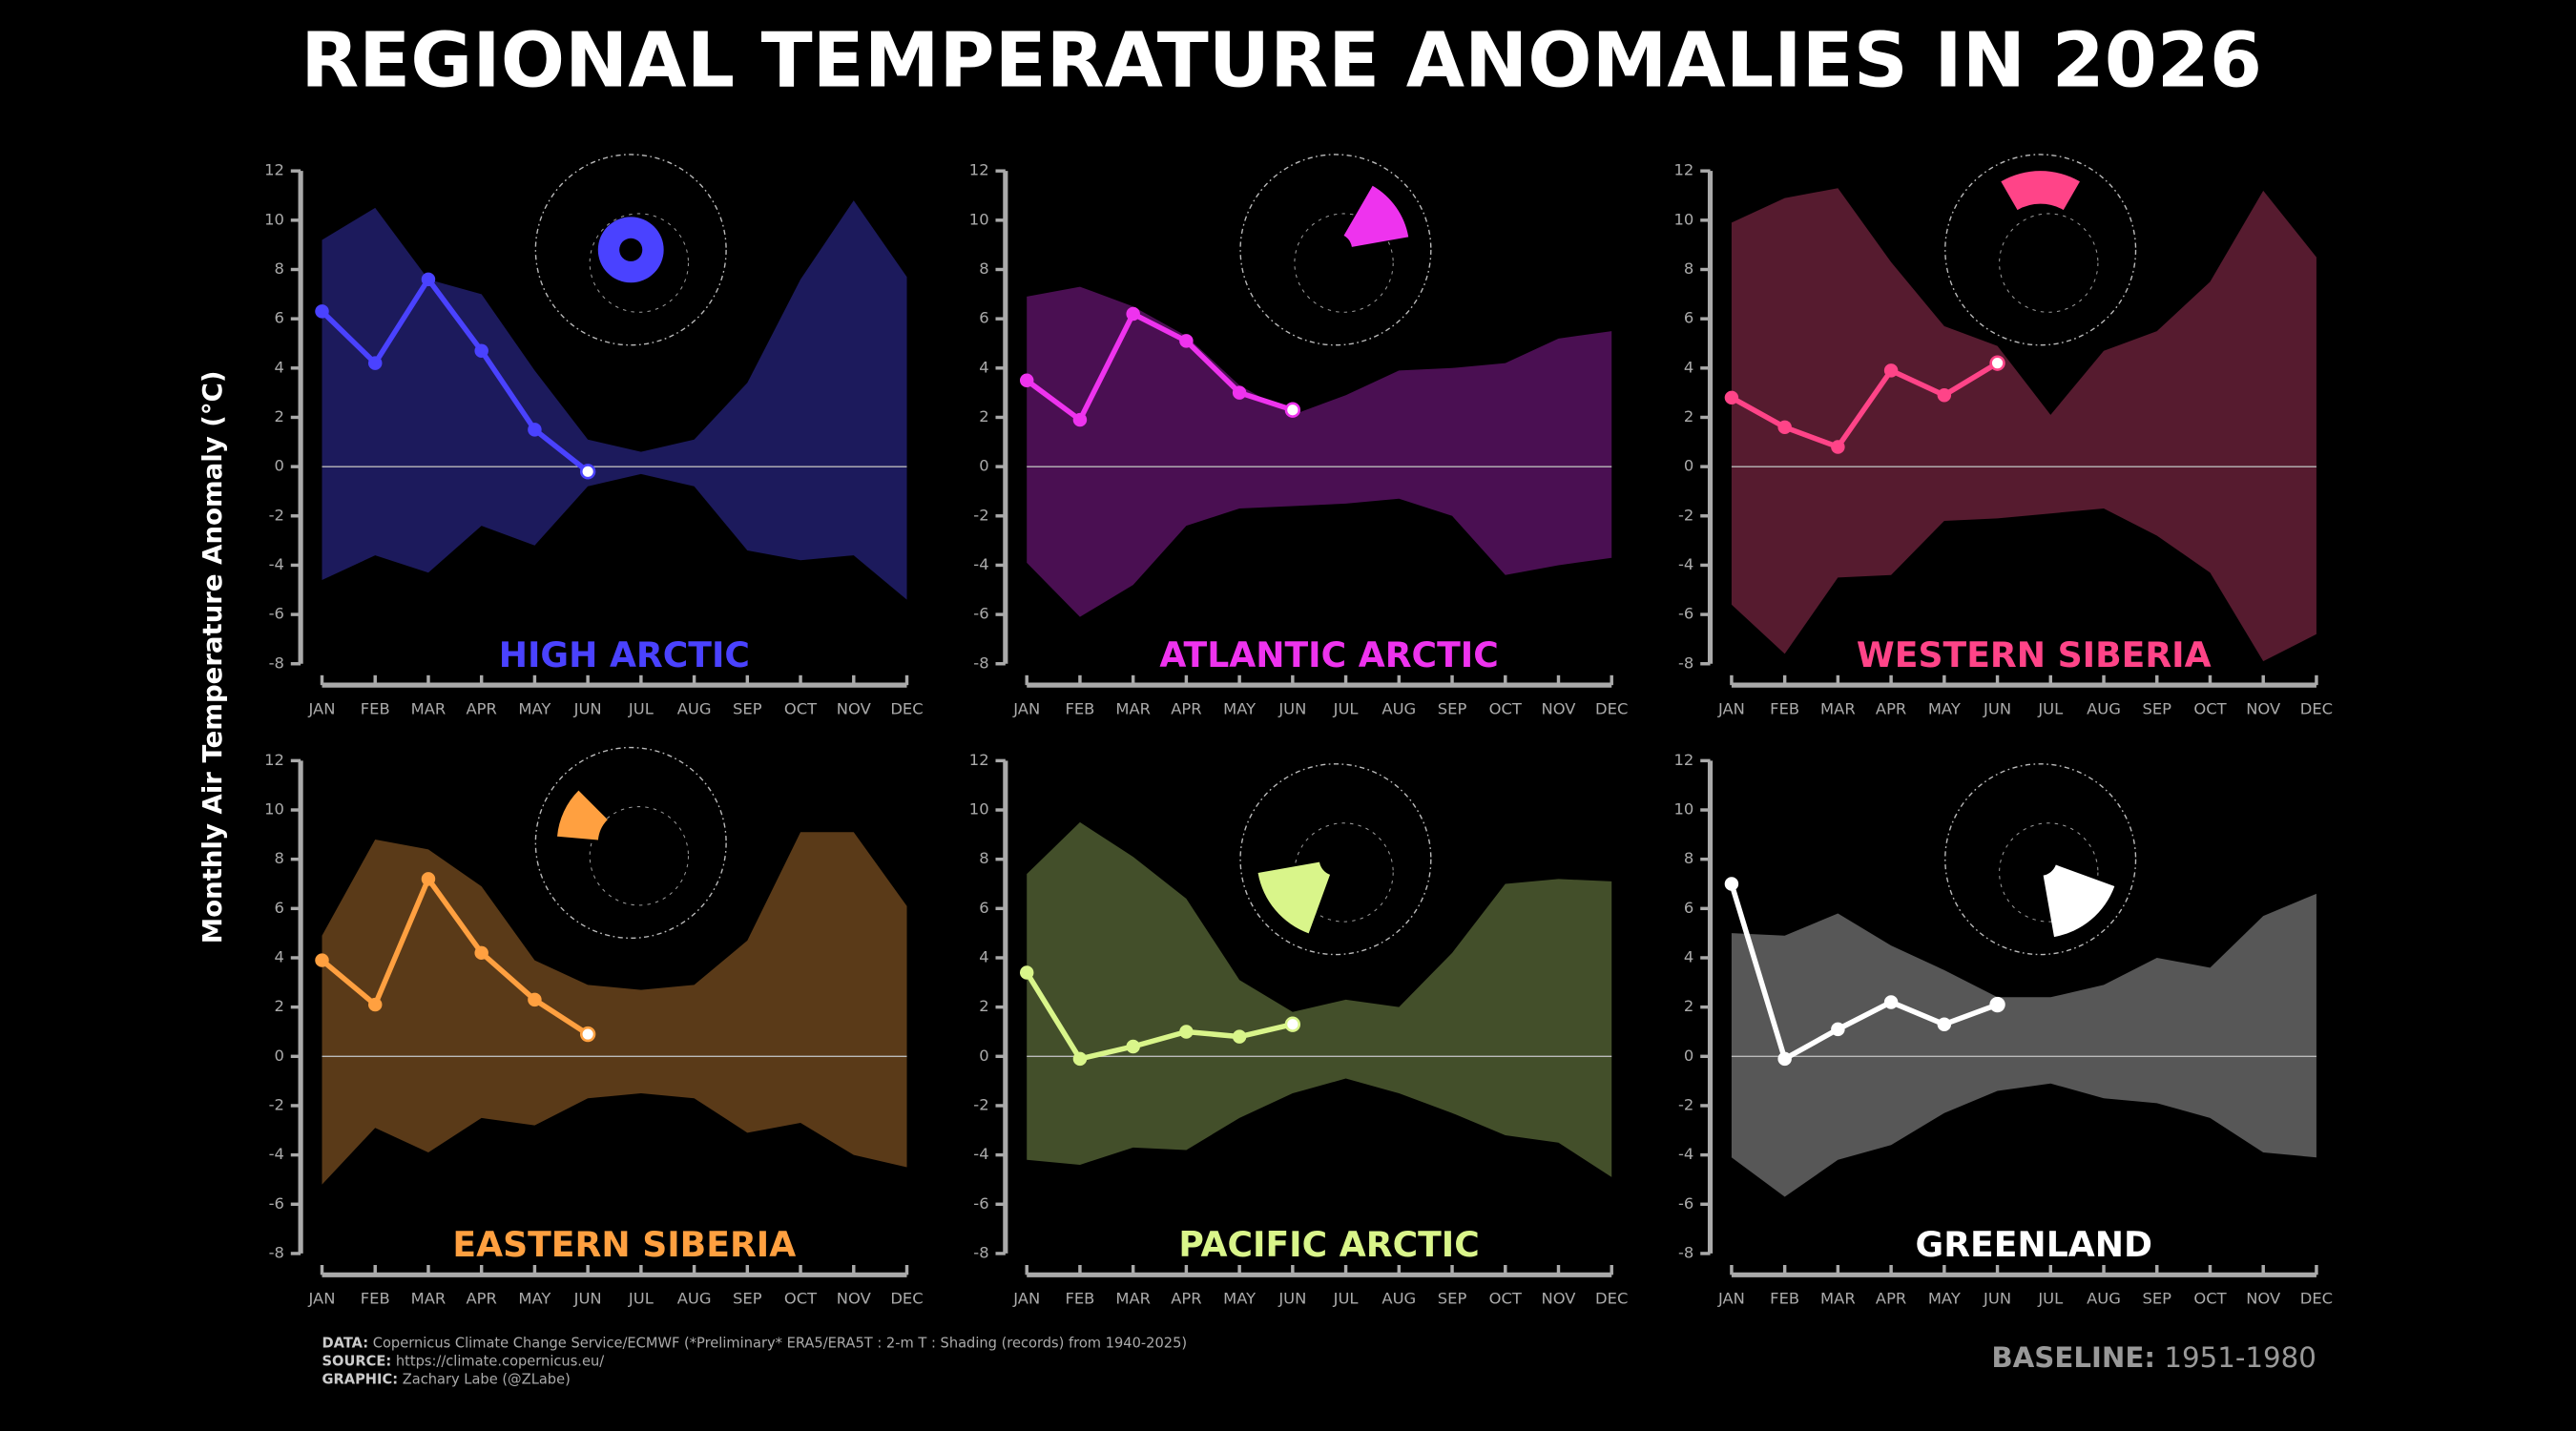 This screenshot has height=1431, width=2576. What do you see at coordinates (624, 654) in the screenshot?
I see `region-label: HIGH ARCTIC` at bounding box center [624, 654].